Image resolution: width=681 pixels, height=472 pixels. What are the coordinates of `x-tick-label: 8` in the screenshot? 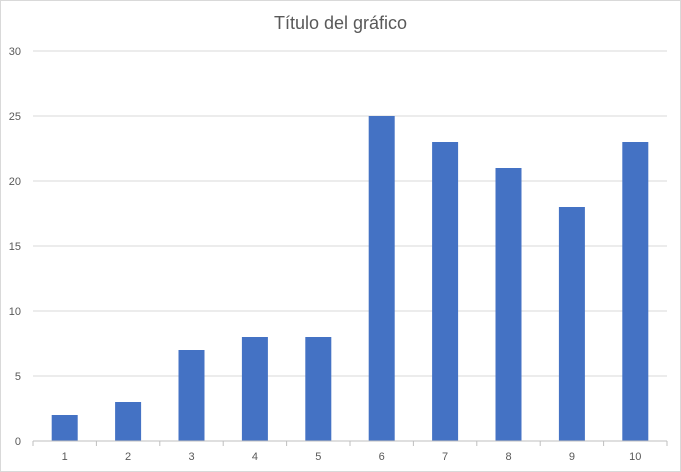 It's located at (508, 457).